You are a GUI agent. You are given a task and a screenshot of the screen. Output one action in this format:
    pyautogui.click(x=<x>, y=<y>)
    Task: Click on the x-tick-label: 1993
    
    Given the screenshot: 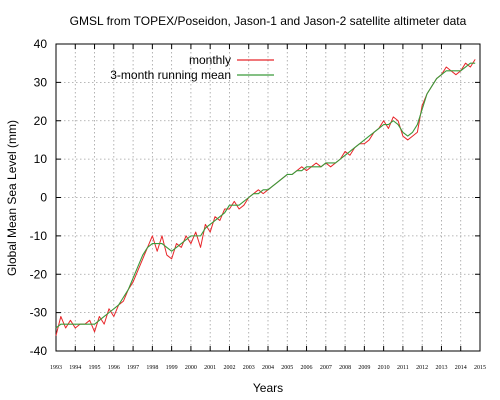 What is the action you would take?
    pyautogui.click(x=56, y=368)
    